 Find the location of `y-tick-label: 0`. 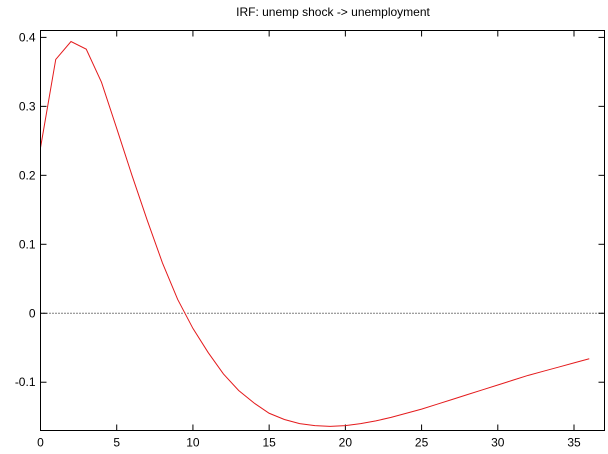

y-tick-label: 0 is located at coordinates (32, 313).